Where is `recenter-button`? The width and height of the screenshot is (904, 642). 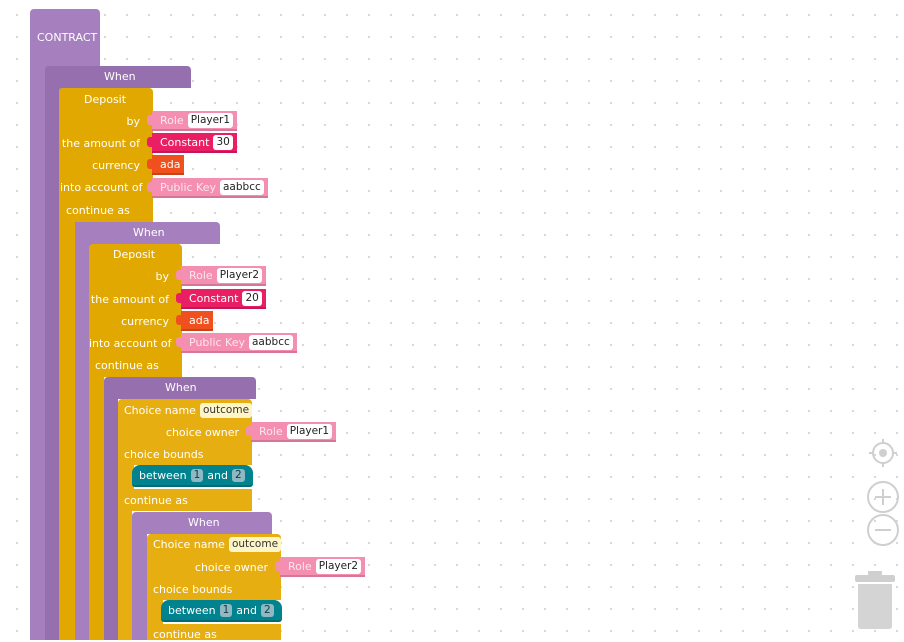 recenter-button is located at coordinates (883, 453).